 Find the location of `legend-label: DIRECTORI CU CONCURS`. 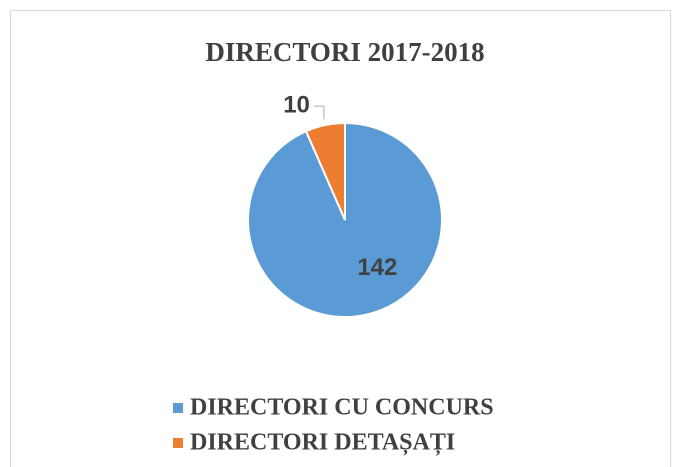

legend-label: DIRECTORI CU CONCURS is located at coordinates (342, 408).